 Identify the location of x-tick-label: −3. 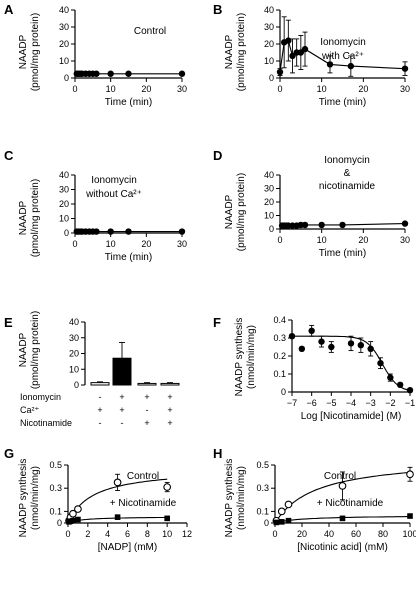
(371, 403).